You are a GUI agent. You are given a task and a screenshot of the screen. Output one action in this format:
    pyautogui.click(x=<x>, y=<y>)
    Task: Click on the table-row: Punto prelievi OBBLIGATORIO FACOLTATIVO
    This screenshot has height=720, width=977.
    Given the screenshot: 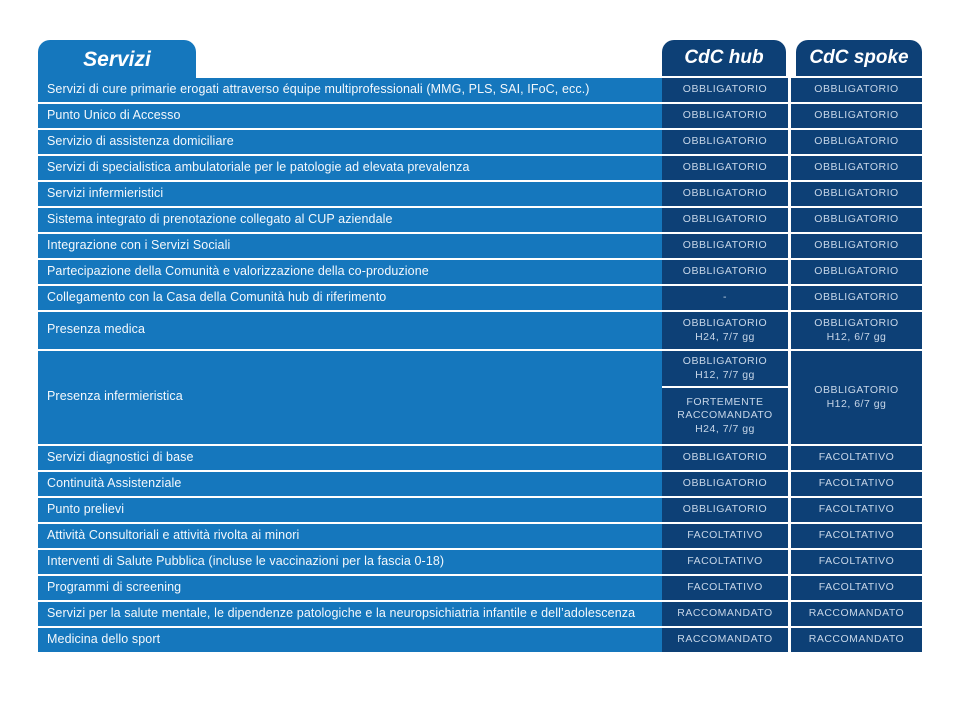 What is the action you would take?
    pyautogui.click(x=480, y=510)
    